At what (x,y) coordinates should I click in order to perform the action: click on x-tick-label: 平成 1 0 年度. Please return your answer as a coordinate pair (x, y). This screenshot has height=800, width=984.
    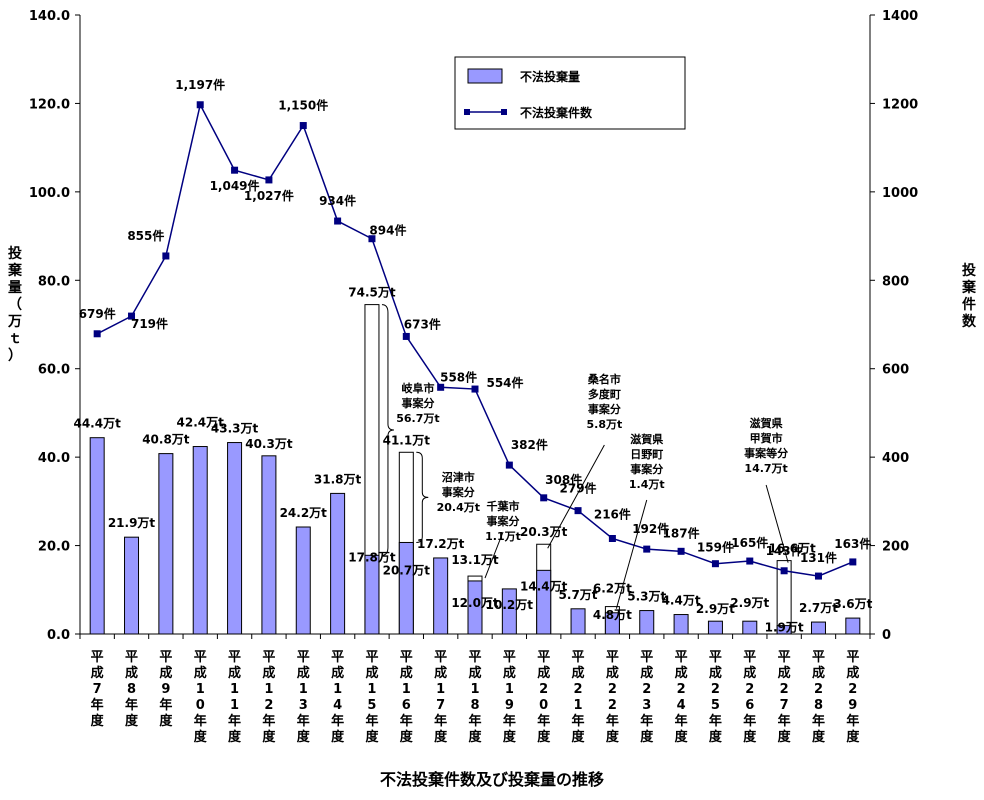
    Looking at the image, I should click on (201, 697).